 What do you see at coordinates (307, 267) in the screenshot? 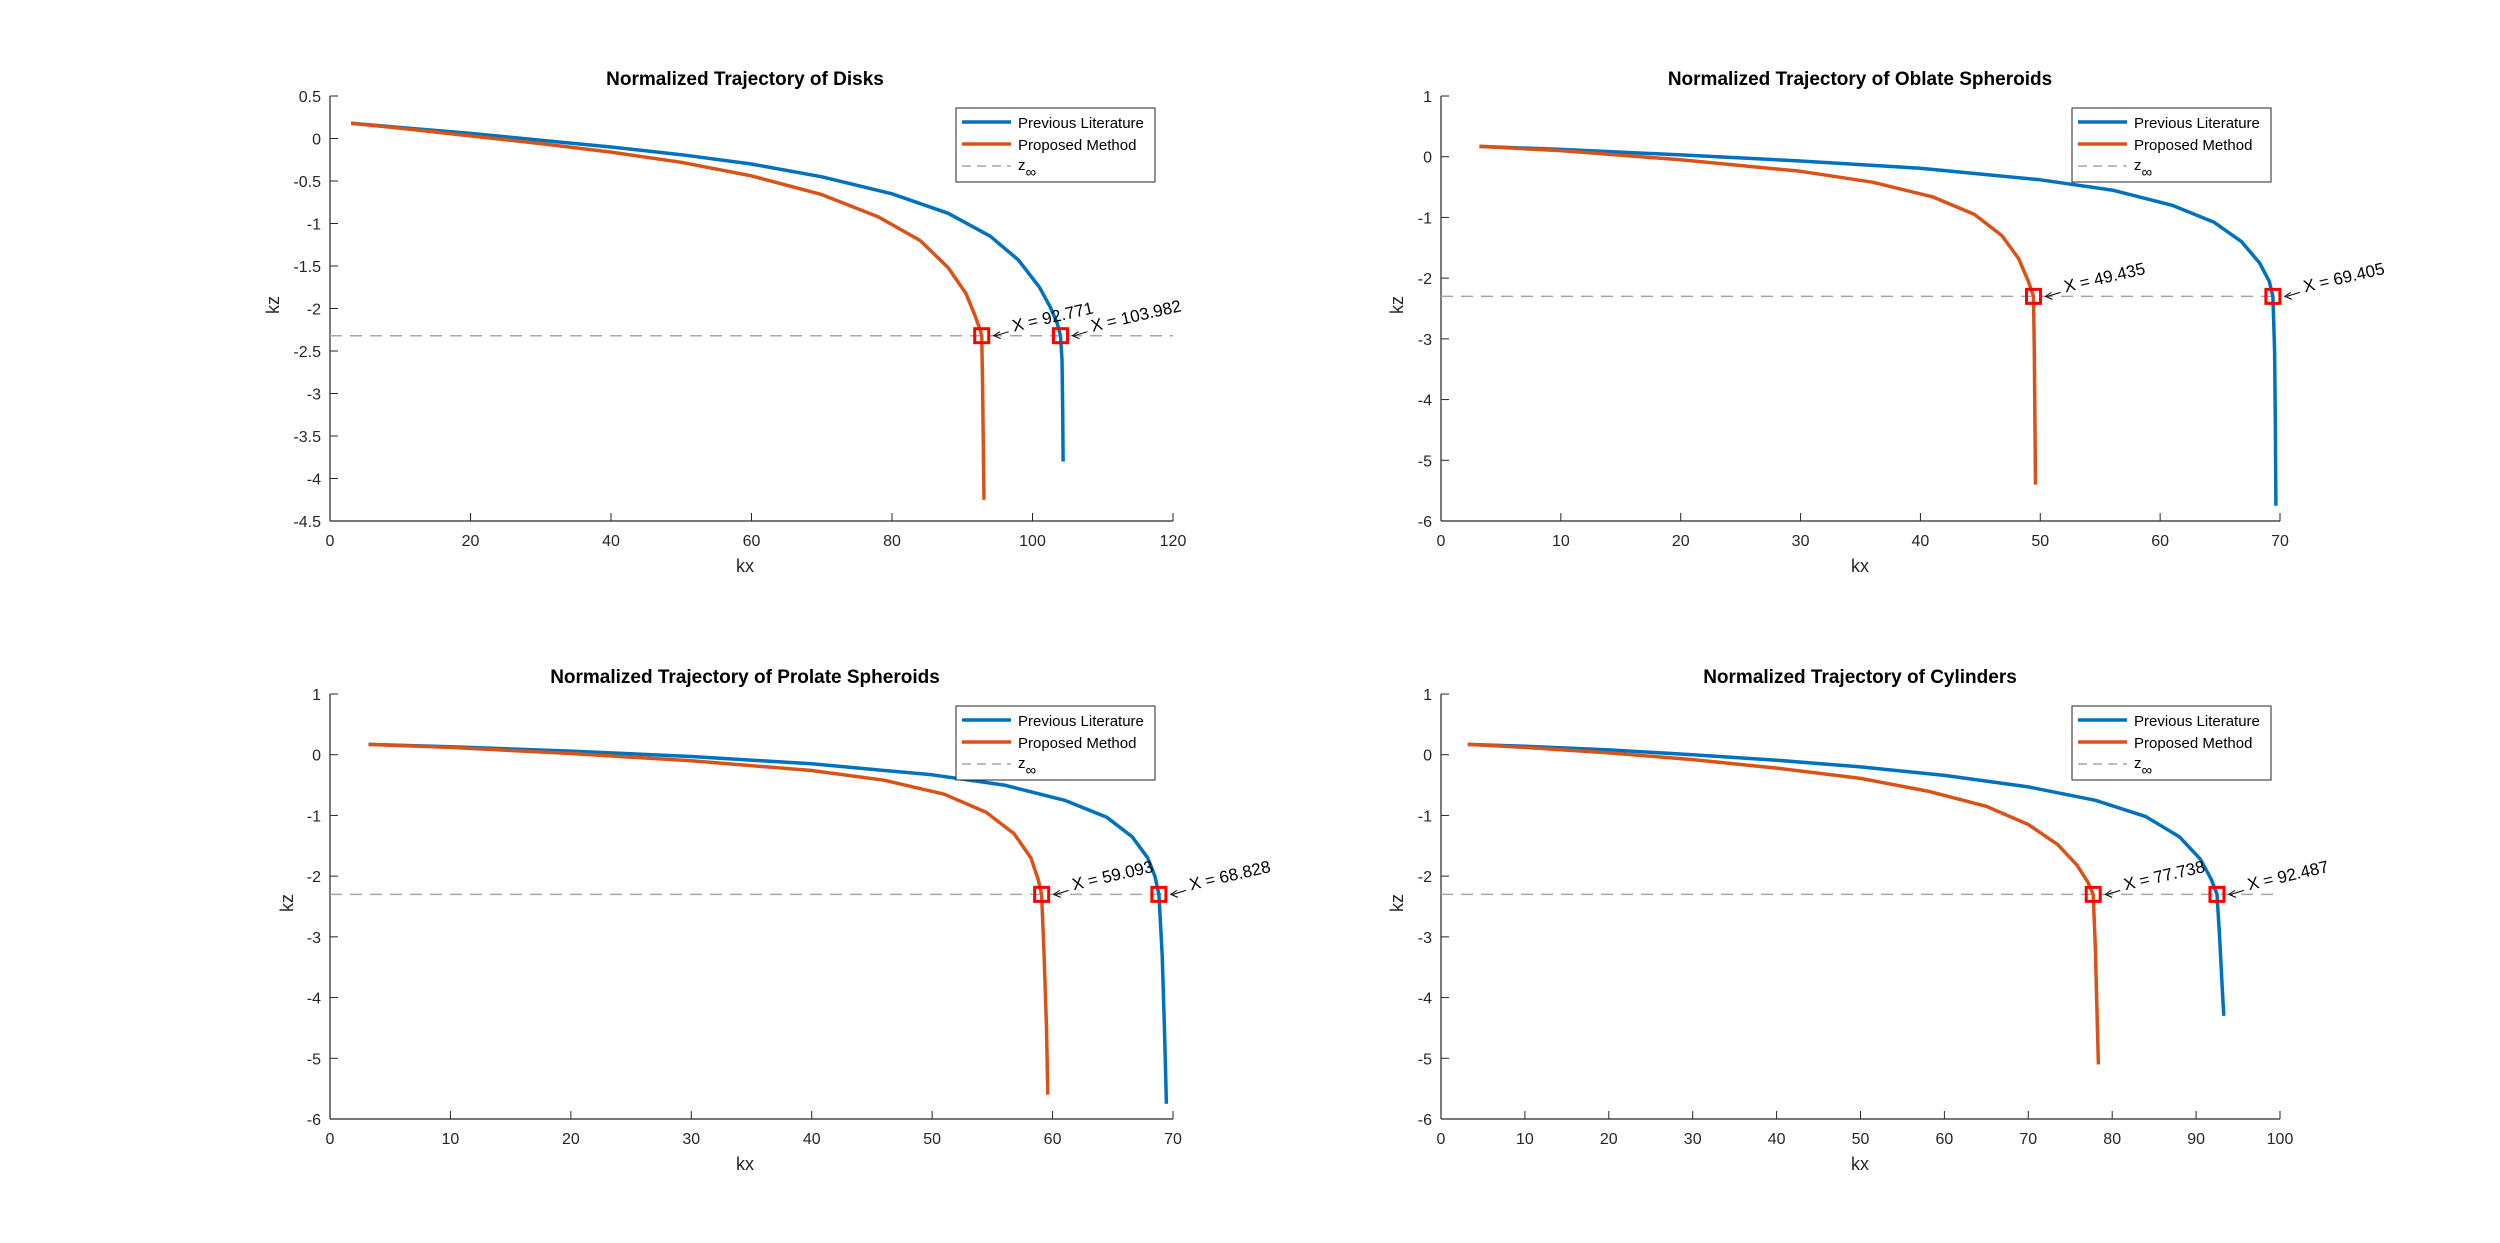
I see `y-tick-label: -1.5` at bounding box center [307, 267].